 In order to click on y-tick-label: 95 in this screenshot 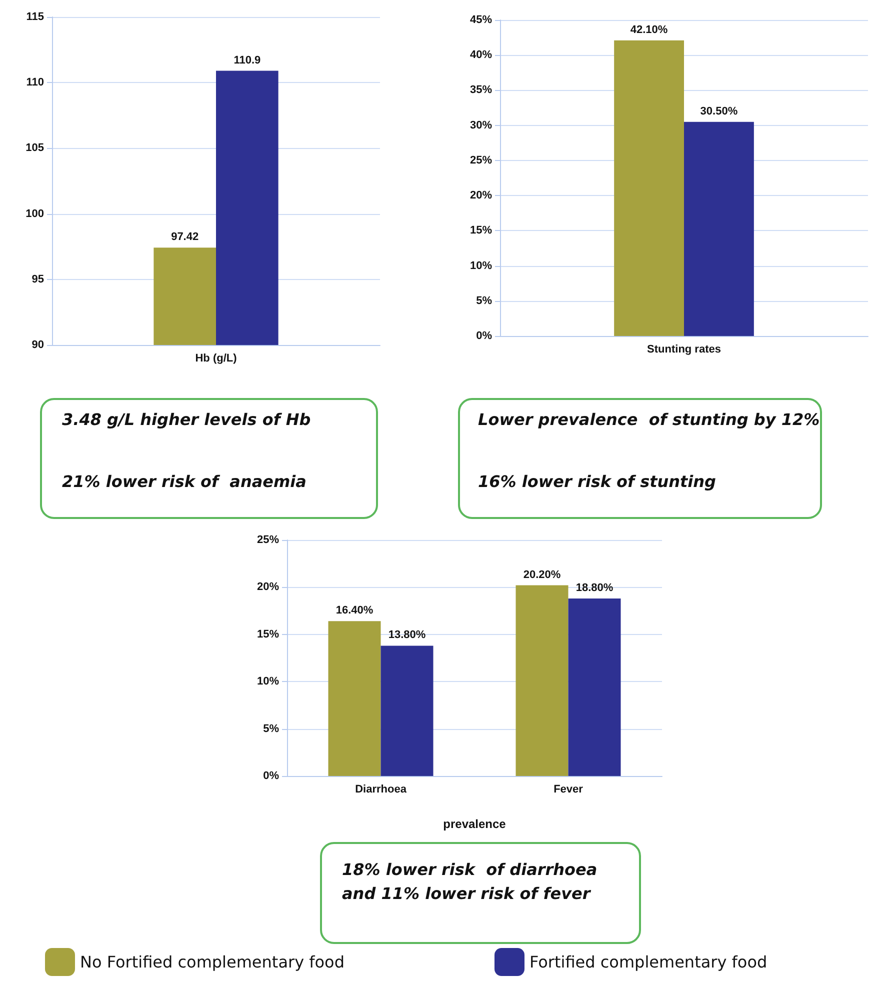, I will do `click(38, 279)`.